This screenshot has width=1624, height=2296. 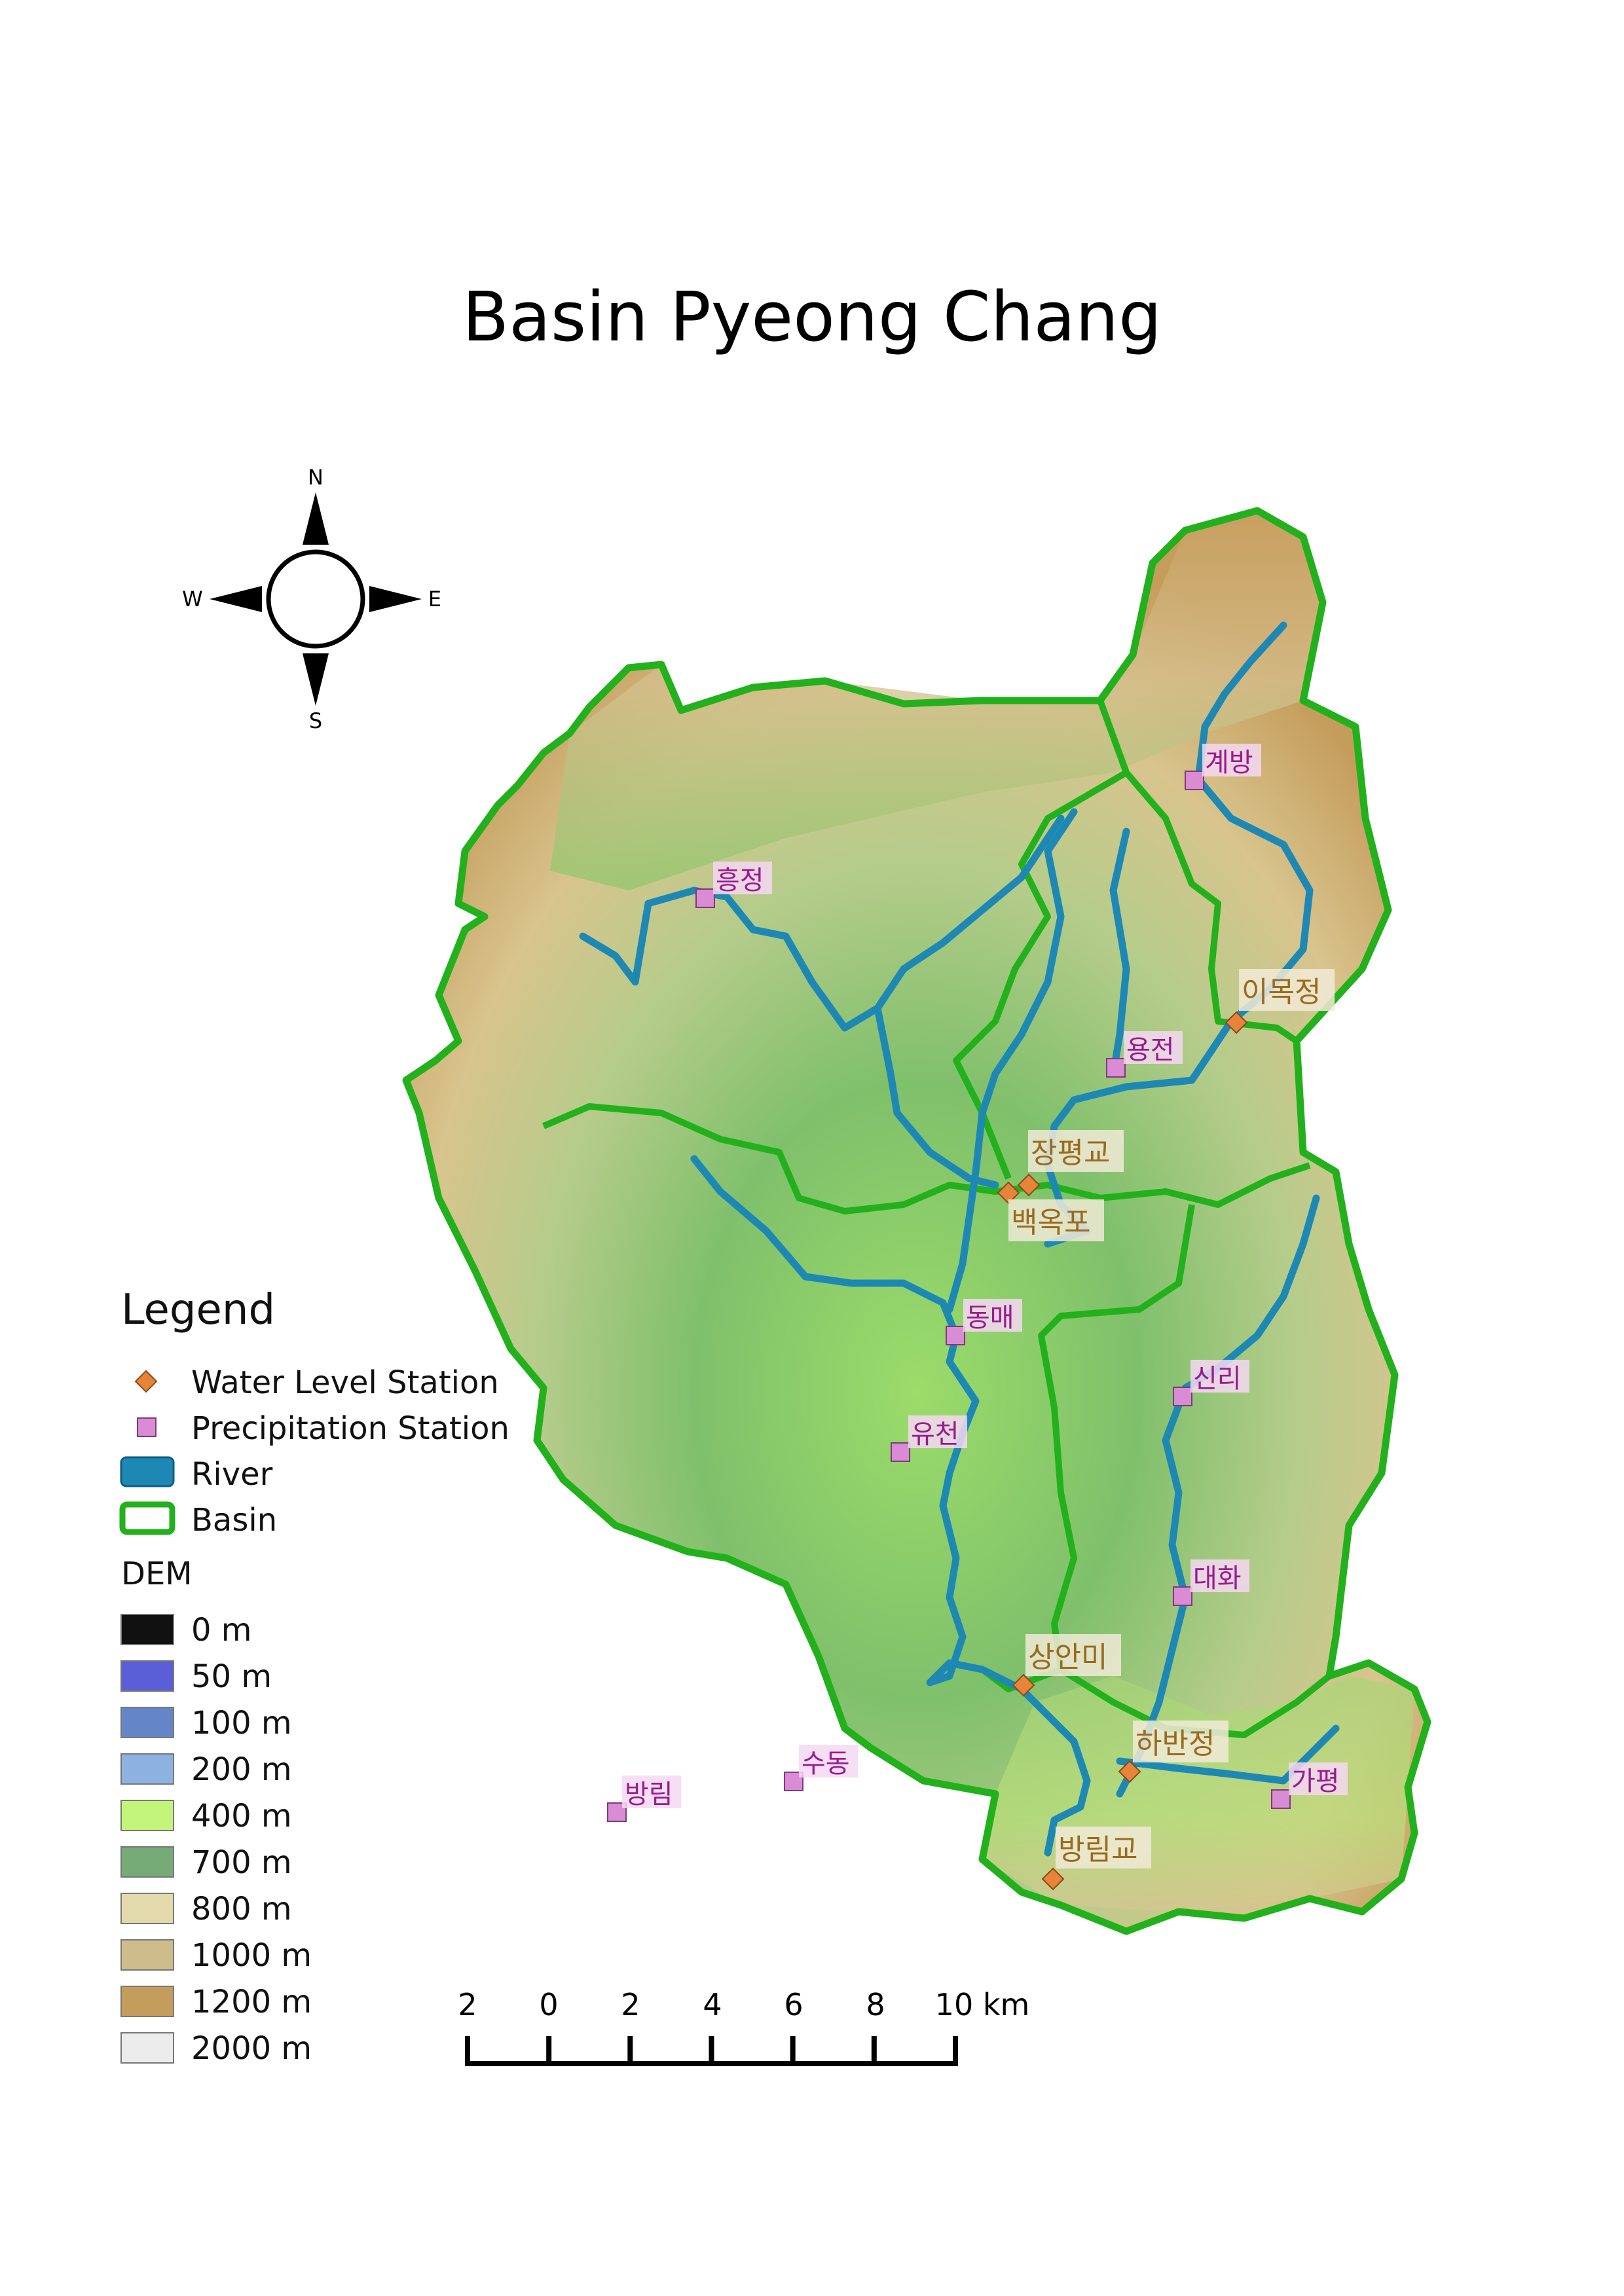 I want to click on dem-label: 200 m, so click(x=241, y=1769).